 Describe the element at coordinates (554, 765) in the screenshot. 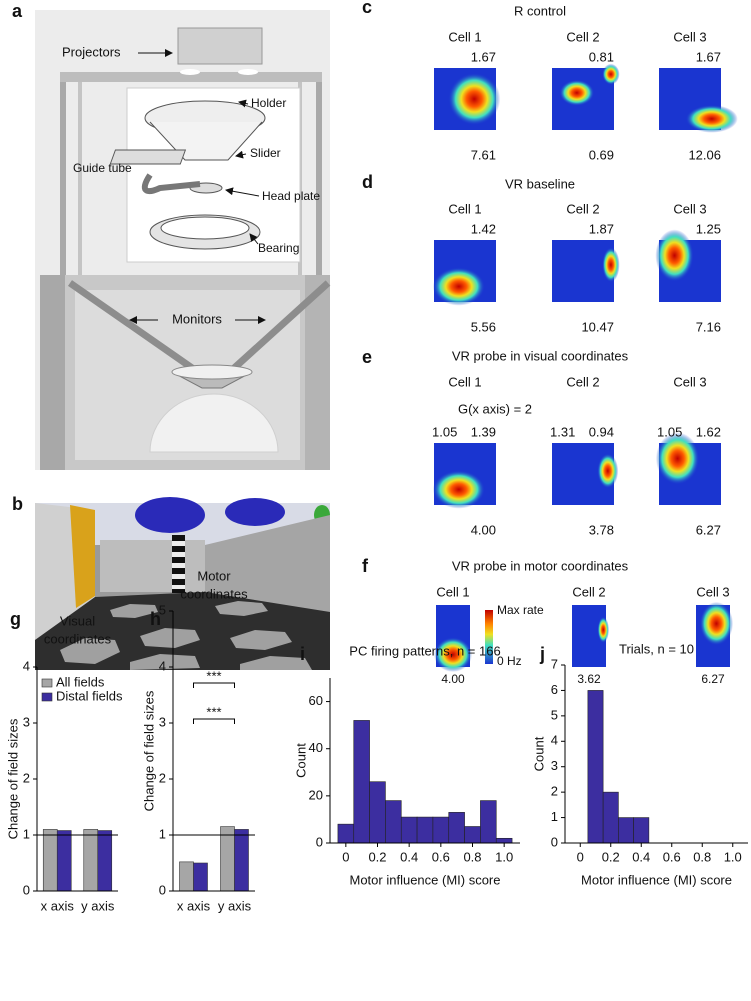

I see `y-tick-label: 3` at that location.